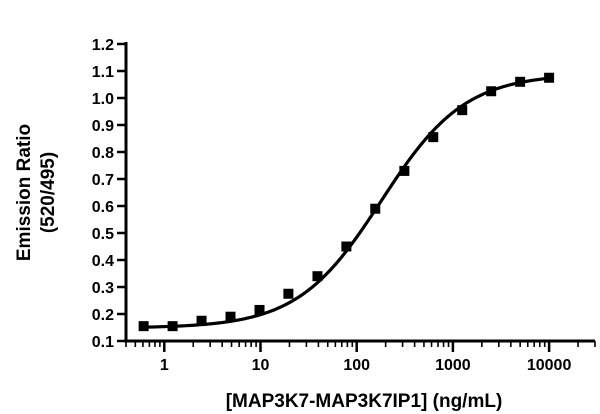 The image size is (600, 414). Describe the element at coordinates (103, 342) in the screenshot. I see `y-tick-label: 0.1` at that location.